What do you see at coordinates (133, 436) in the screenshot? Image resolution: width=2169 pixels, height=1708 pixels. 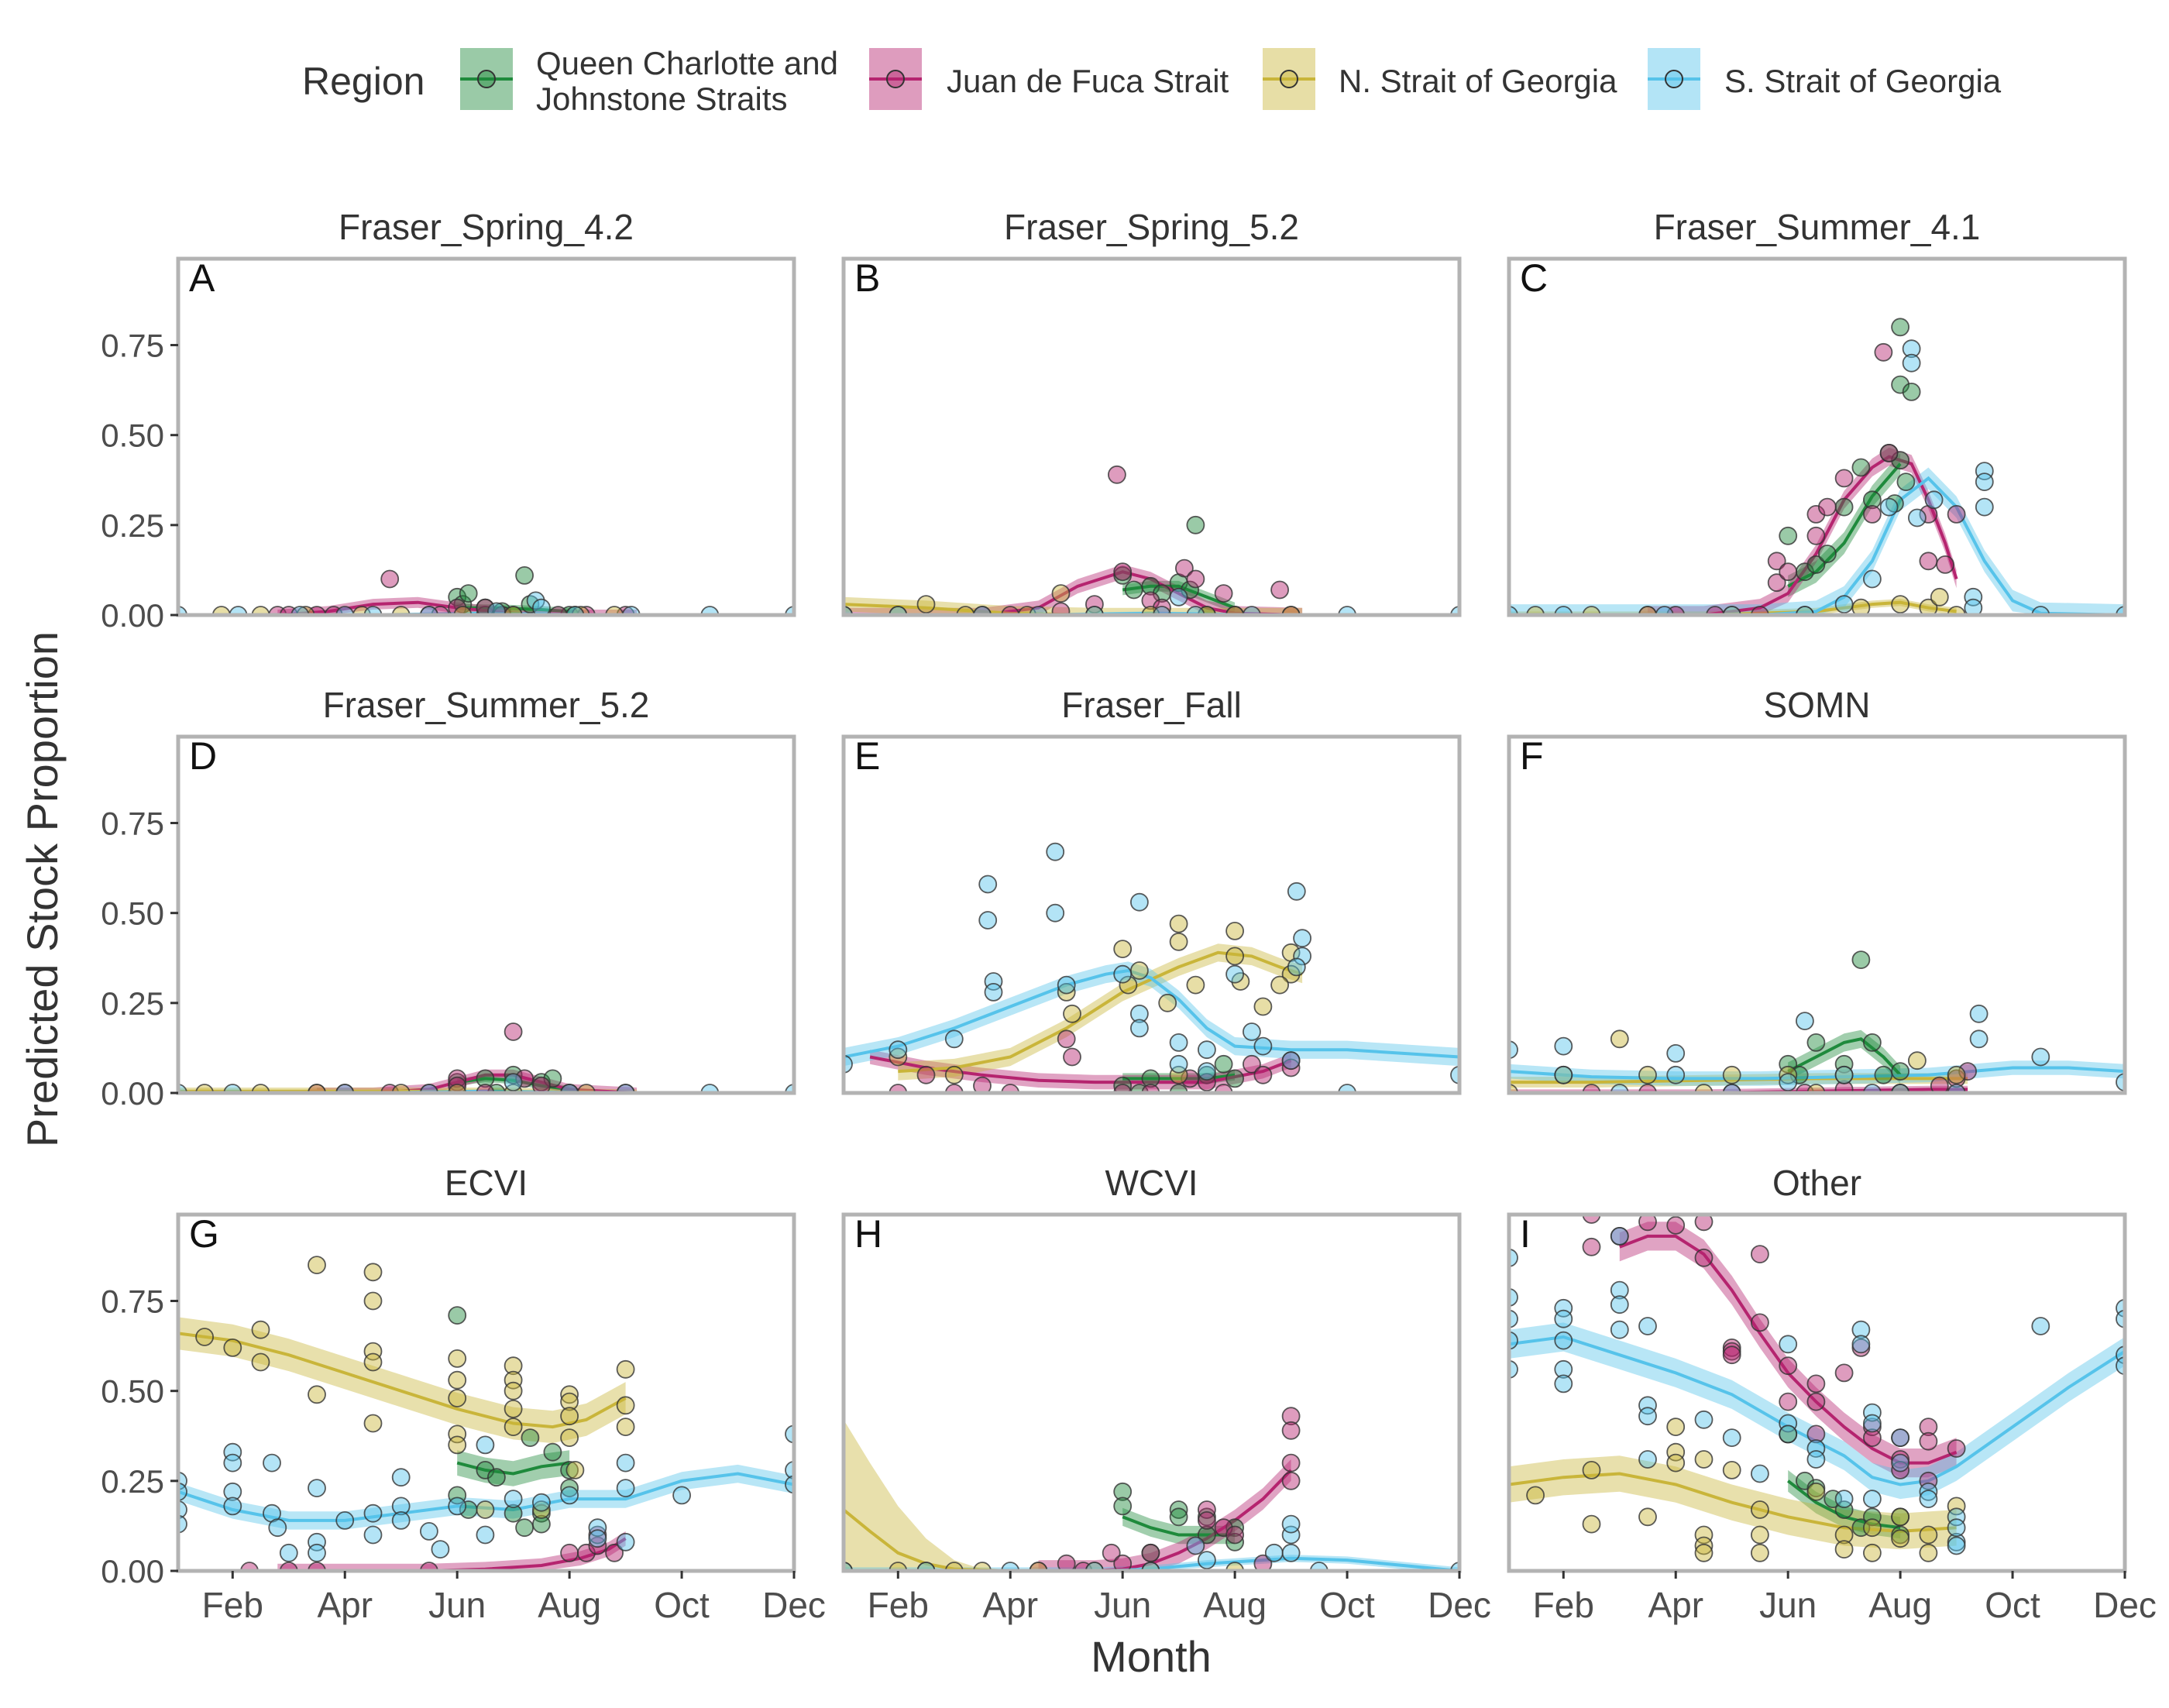 I see `y-tick-label: 0.50` at bounding box center [133, 436].